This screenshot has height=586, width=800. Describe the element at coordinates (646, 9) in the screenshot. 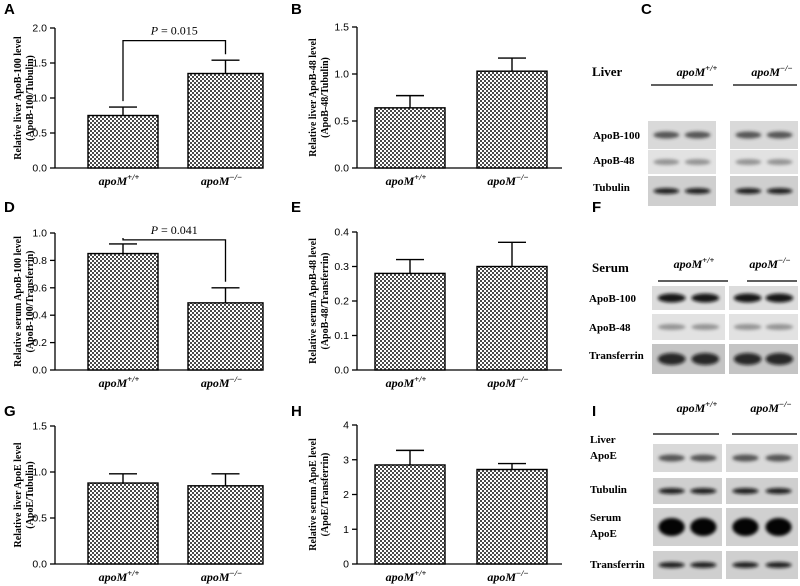

I see `panel-letter: C` at that location.